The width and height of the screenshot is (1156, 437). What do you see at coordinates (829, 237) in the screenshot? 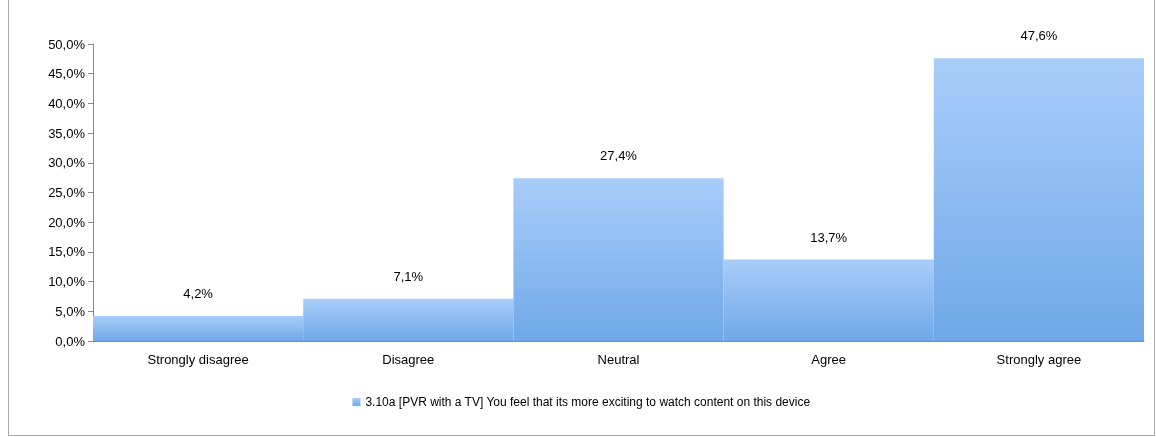
I see `data-label: 13,7%` at bounding box center [829, 237].